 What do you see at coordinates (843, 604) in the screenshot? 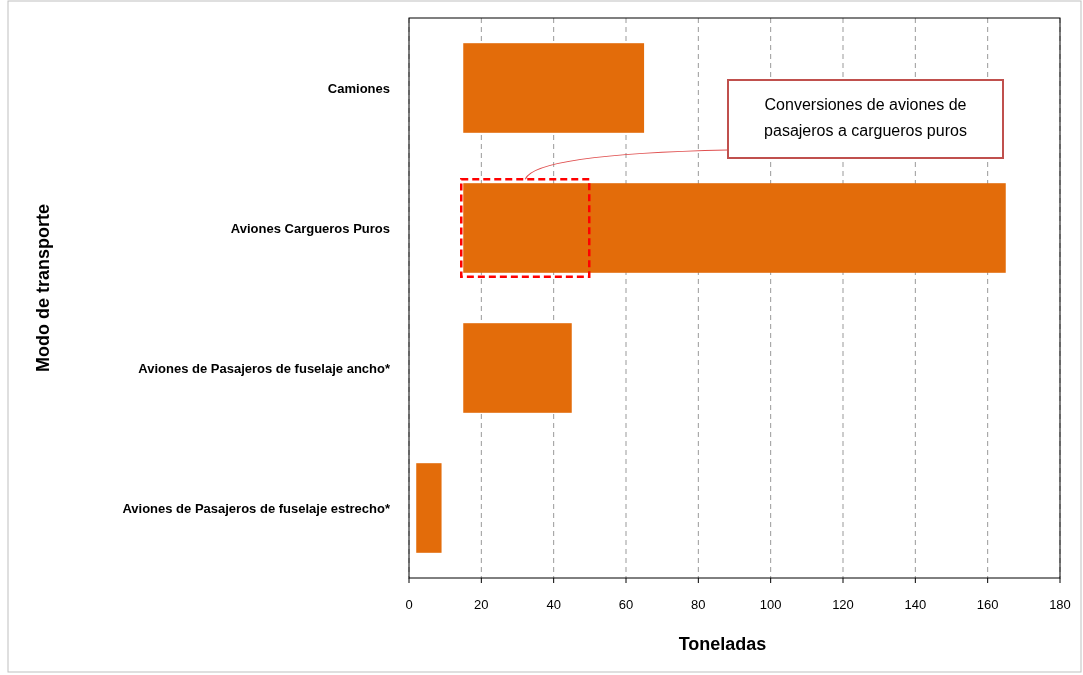
I see `x-tick-label: 120` at bounding box center [843, 604].